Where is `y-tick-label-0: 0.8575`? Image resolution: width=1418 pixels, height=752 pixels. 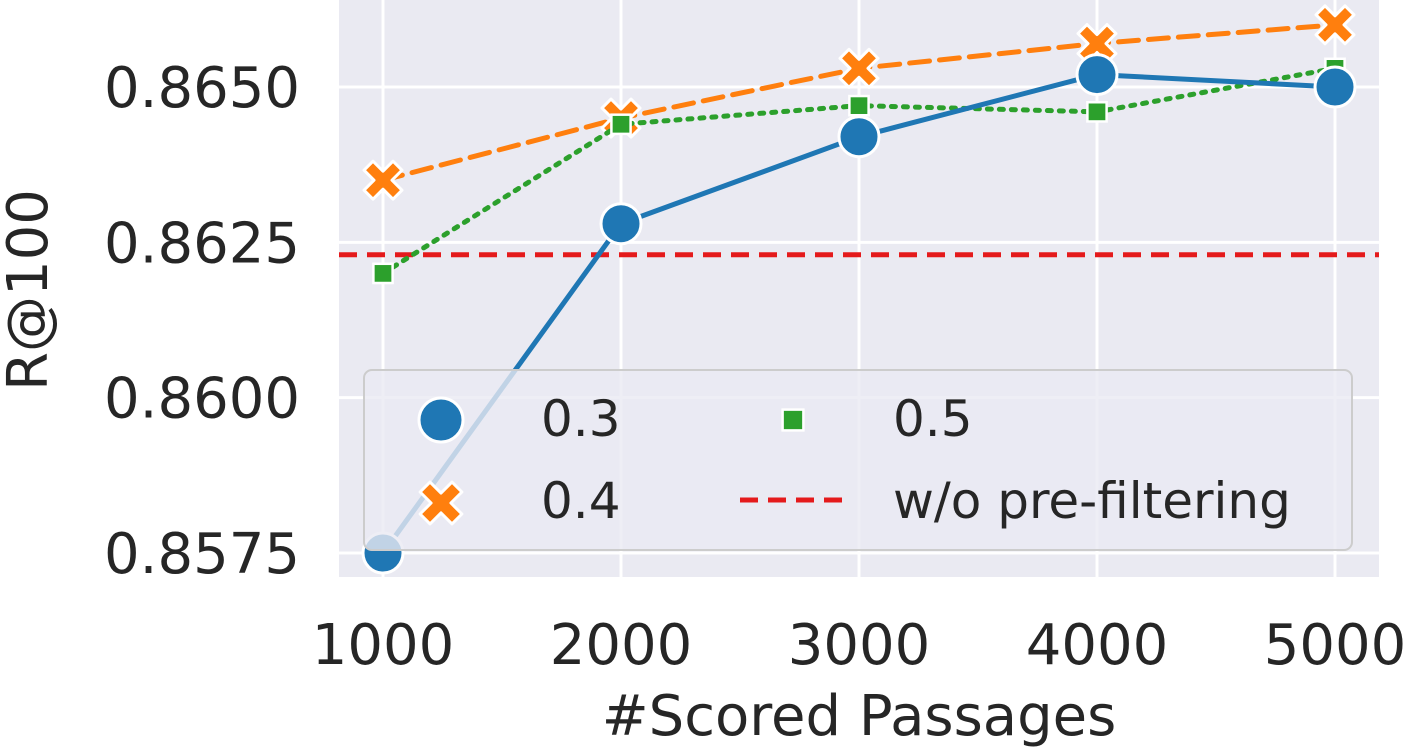 y-tick-label-0: 0.8575 is located at coordinates (202, 554).